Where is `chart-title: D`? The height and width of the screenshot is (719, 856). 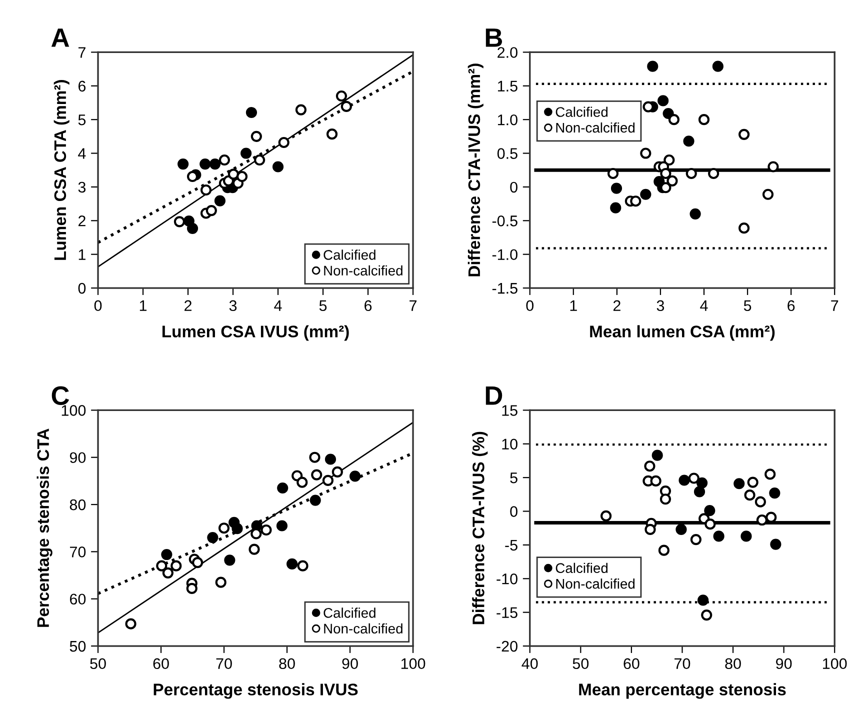
chart-title: D is located at coordinates (494, 395).